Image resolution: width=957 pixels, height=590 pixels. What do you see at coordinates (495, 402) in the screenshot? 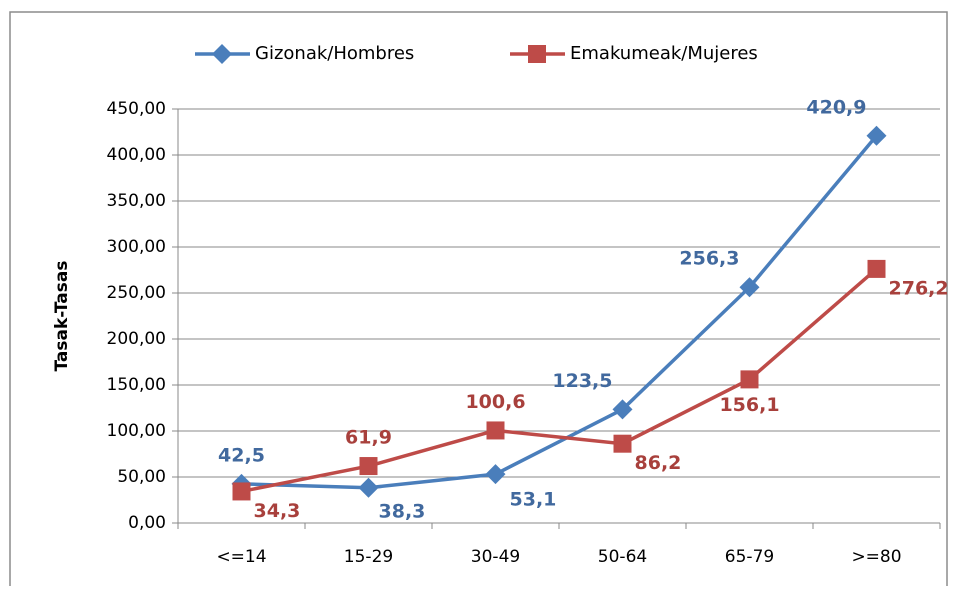
I see `data-label: 100,6` at bounding box center [495, 402].